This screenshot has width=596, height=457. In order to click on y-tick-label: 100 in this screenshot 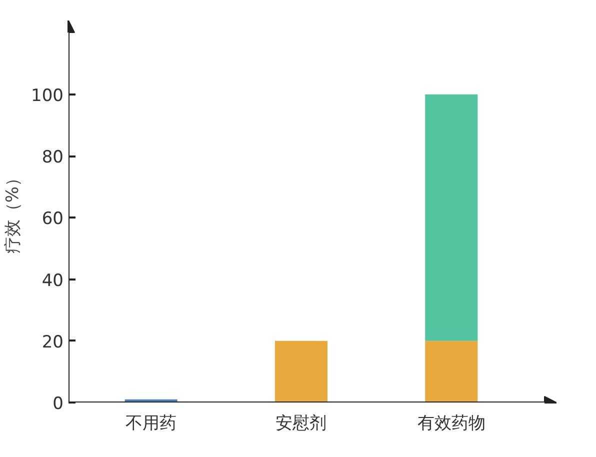, I will do `click(47, 96)`.